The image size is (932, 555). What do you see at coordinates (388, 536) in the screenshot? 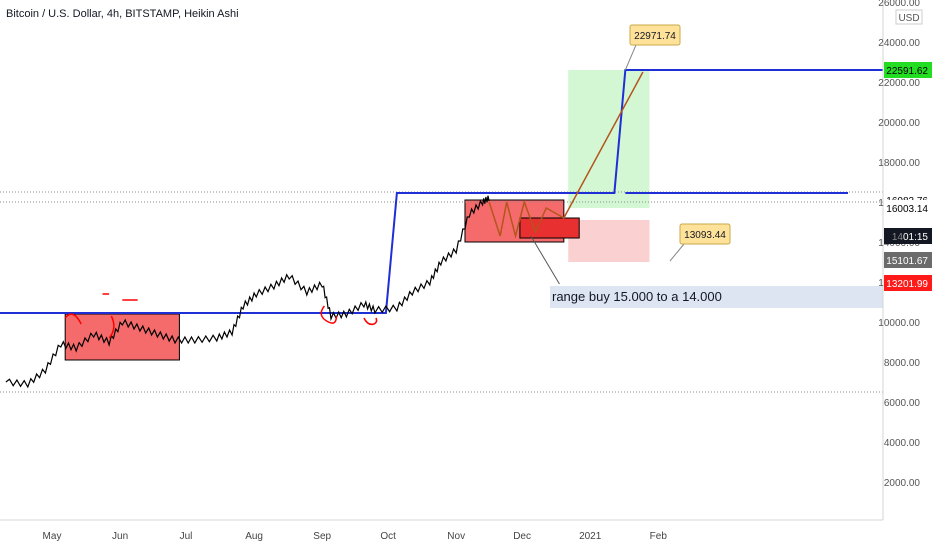
I see `x-tick-label: Oct` at bounding box center [388, 536].